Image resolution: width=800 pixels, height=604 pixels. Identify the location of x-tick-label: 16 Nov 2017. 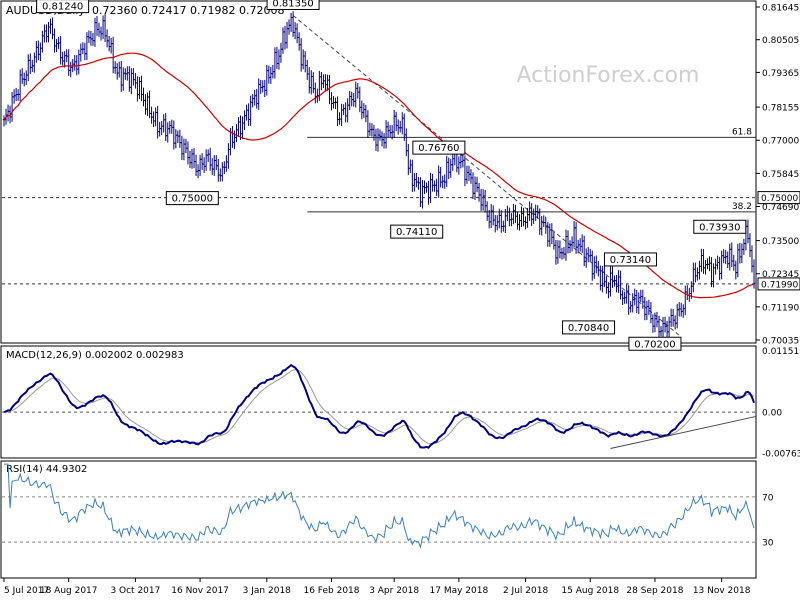
(200, 591).